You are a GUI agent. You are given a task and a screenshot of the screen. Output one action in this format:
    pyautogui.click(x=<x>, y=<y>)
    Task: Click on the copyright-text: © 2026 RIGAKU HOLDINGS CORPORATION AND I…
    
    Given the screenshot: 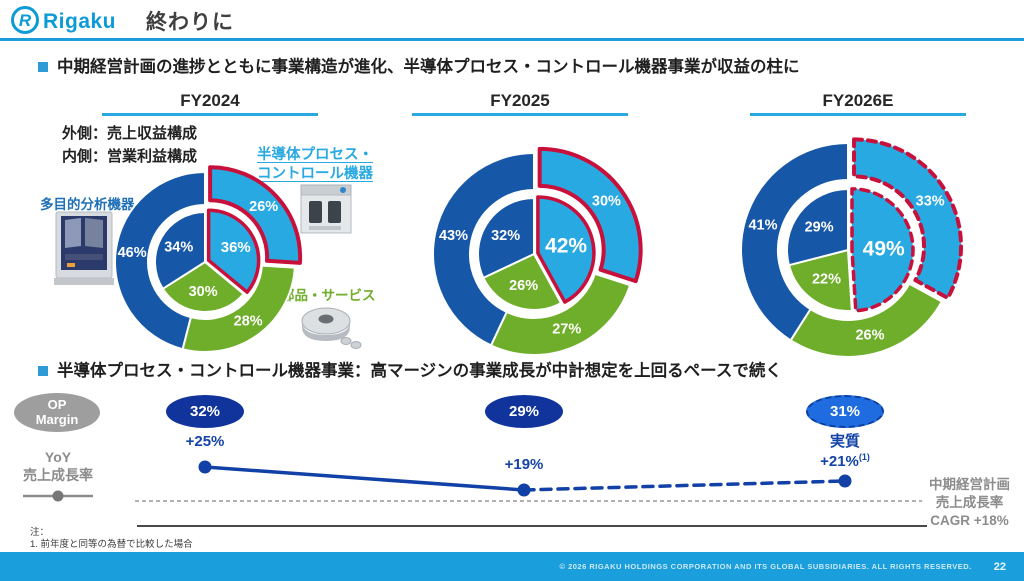 What is the action you would take?
    pyautogui.click(x=765, y=566)
    